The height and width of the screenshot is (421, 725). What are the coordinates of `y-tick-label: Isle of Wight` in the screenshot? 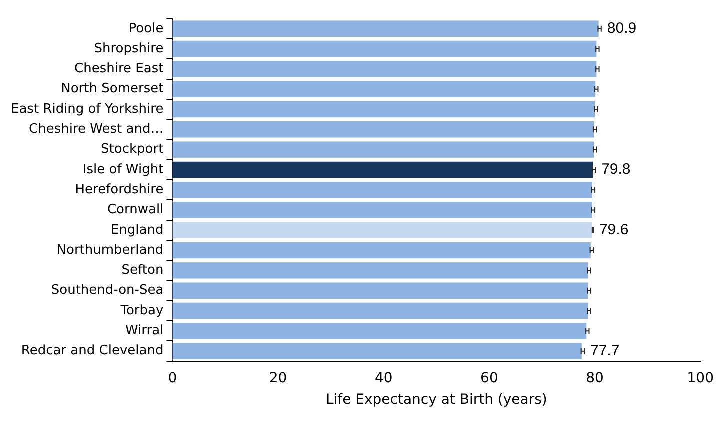 It's located at (123, 170).